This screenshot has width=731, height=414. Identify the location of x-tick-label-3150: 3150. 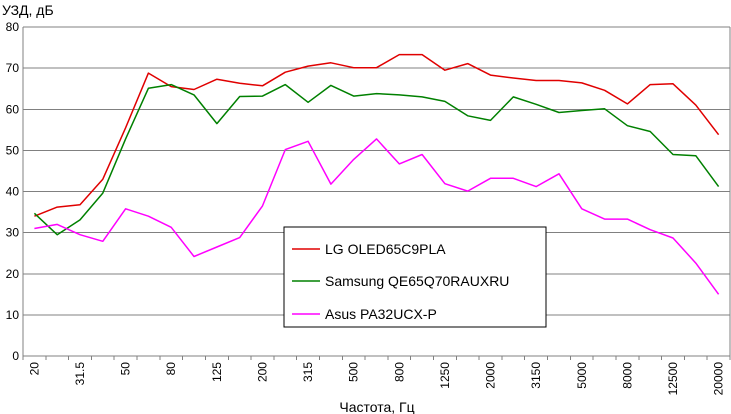
(536, 375).